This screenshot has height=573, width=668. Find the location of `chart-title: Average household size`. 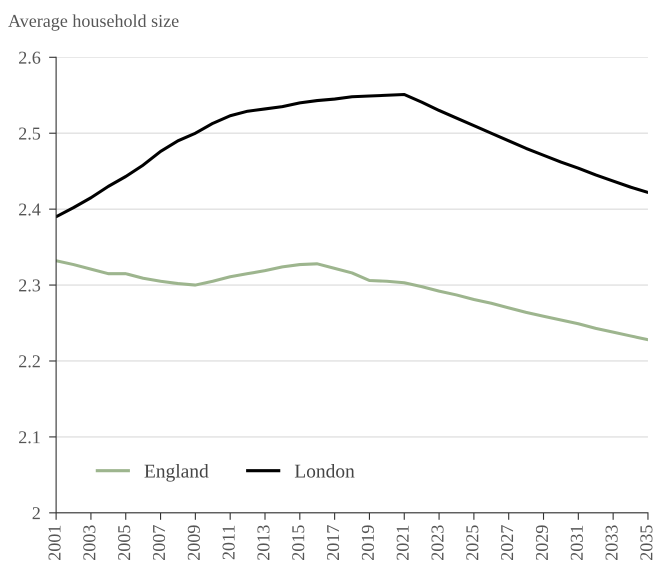

chart-title: Average household size is located at coordinates (93, 22).